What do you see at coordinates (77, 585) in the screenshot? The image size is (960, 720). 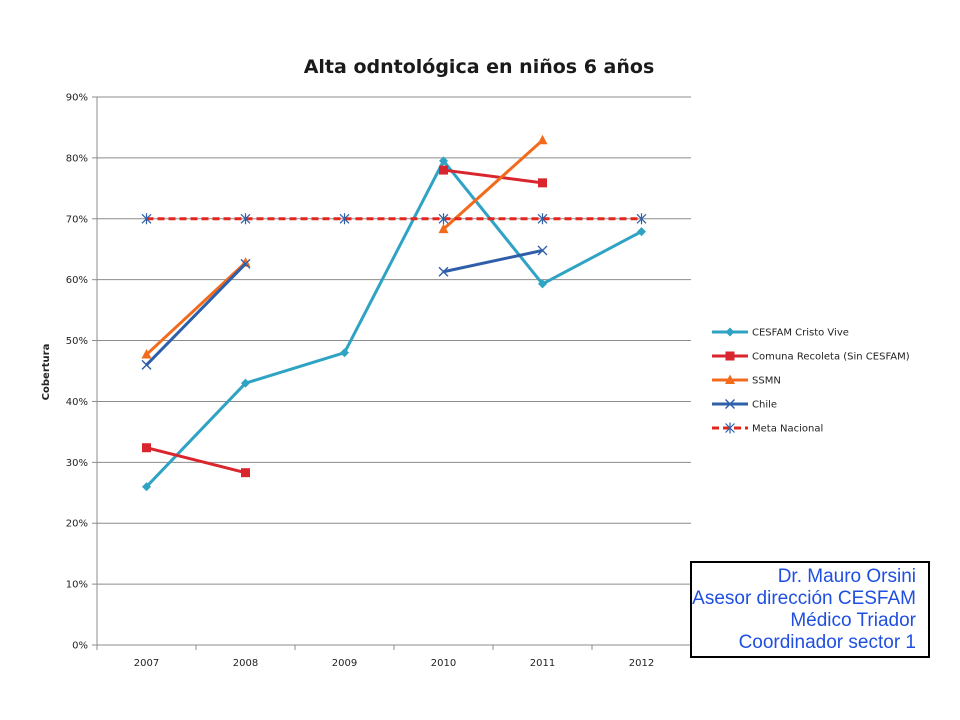 I see `y-tick-label: 10%` at bounding box center [77, 585].